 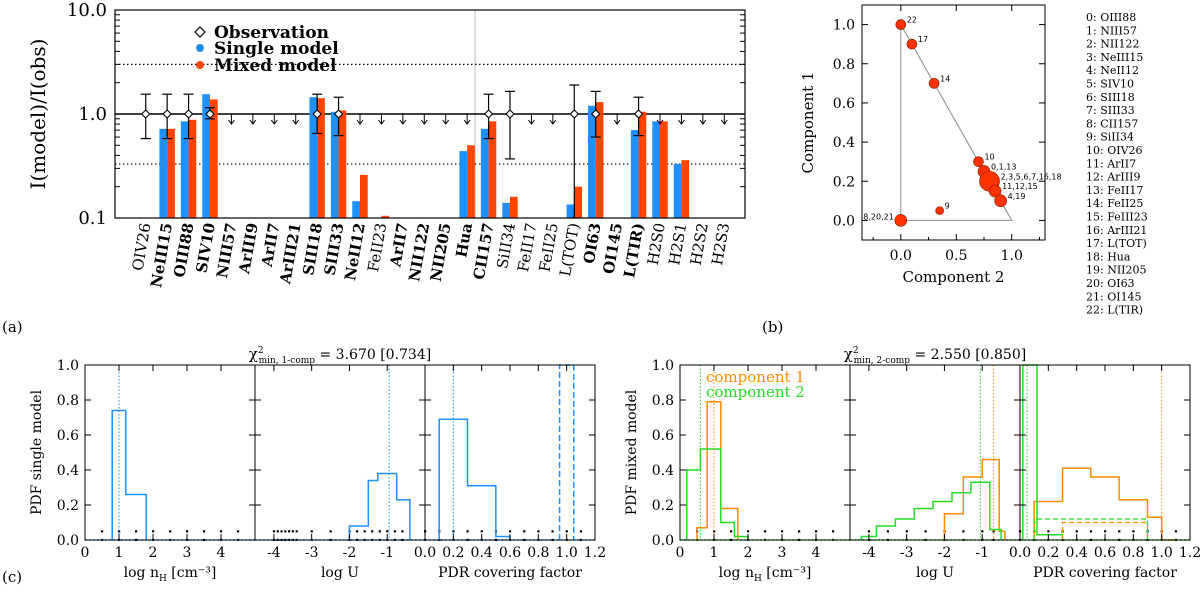 What do you see at coordinates (387, 553) in the screenshot?
I see `x-tick-label: -1` at bounding box center [387, 553].